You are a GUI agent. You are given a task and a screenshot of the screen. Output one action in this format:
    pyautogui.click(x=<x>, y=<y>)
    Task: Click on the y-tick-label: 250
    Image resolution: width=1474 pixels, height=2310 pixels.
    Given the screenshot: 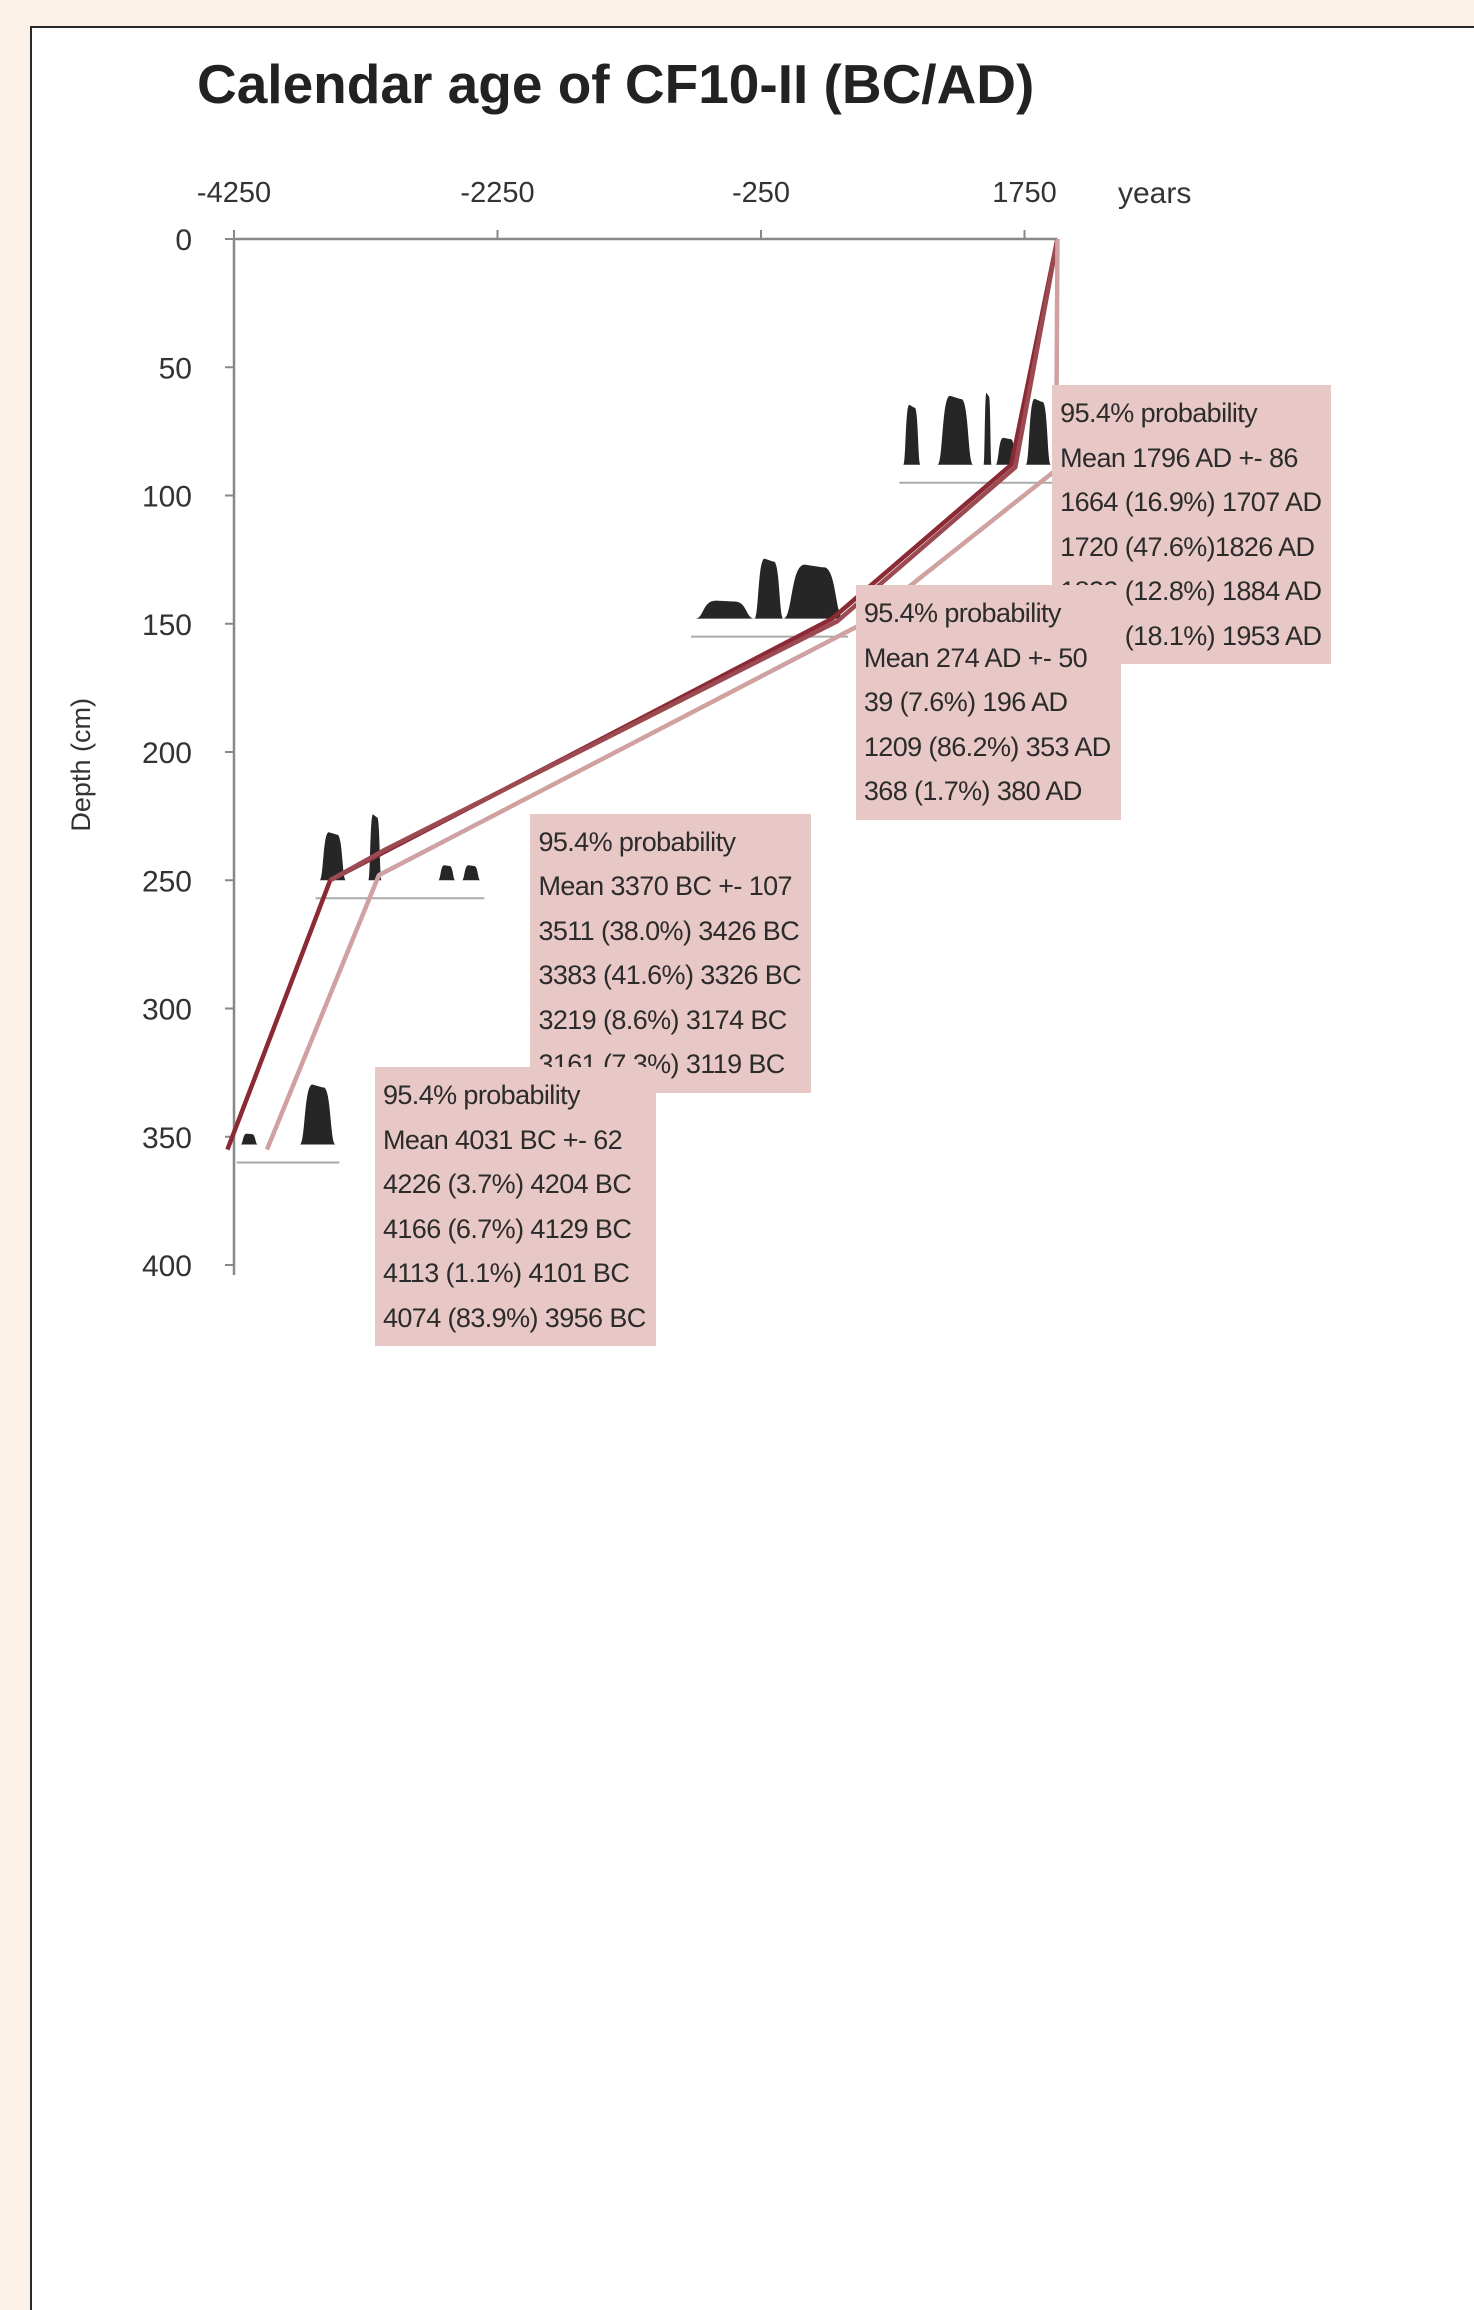 What is the action you would take?
    pyautogui.click(x=167, y=881)
    